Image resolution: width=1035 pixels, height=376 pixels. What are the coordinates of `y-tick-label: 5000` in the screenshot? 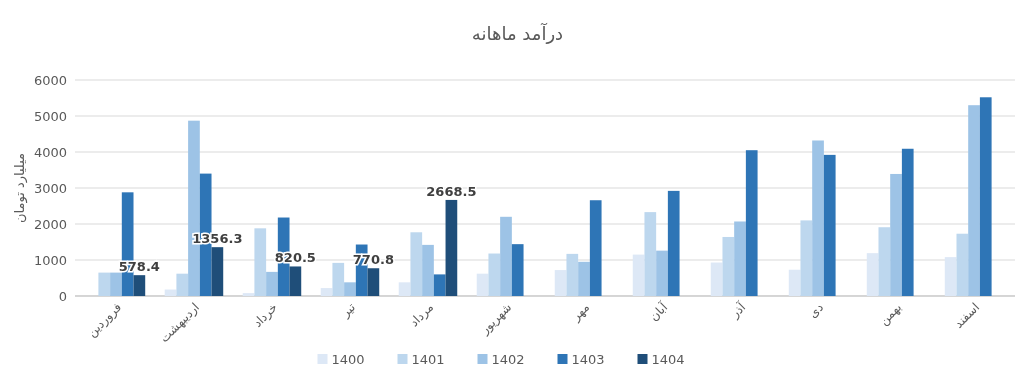 It's located at (50, 116).